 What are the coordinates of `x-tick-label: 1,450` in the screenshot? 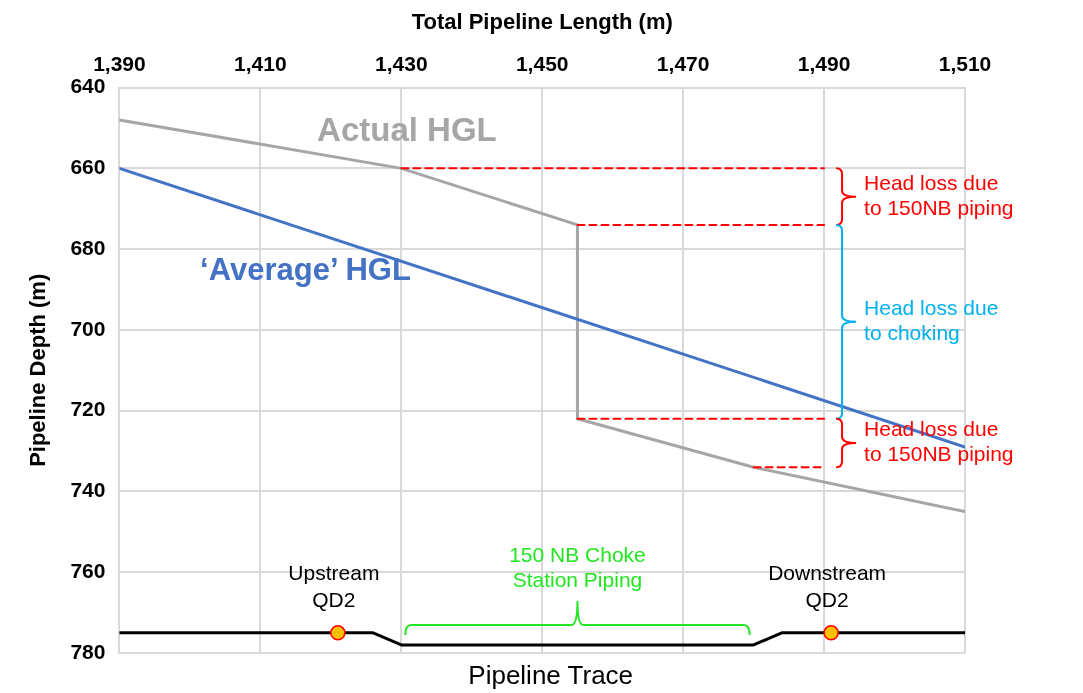 It's located at (542, 63).